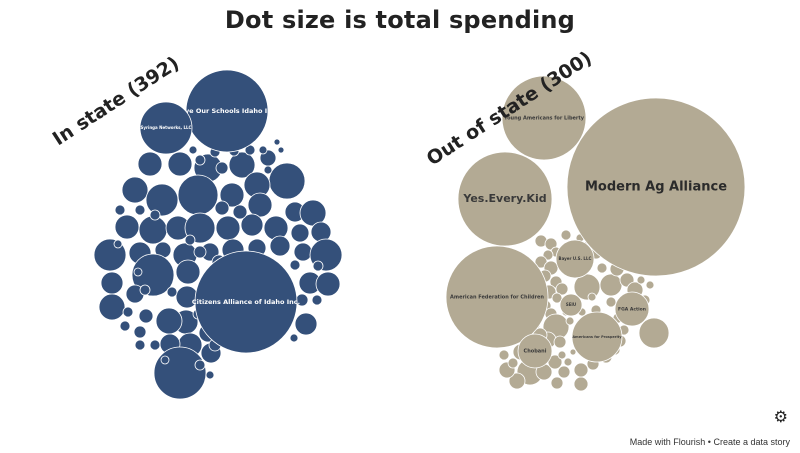  Describe the element at coordinates (780, 416) in the screenshot. I see `gear-icon: ⚙` at that location.